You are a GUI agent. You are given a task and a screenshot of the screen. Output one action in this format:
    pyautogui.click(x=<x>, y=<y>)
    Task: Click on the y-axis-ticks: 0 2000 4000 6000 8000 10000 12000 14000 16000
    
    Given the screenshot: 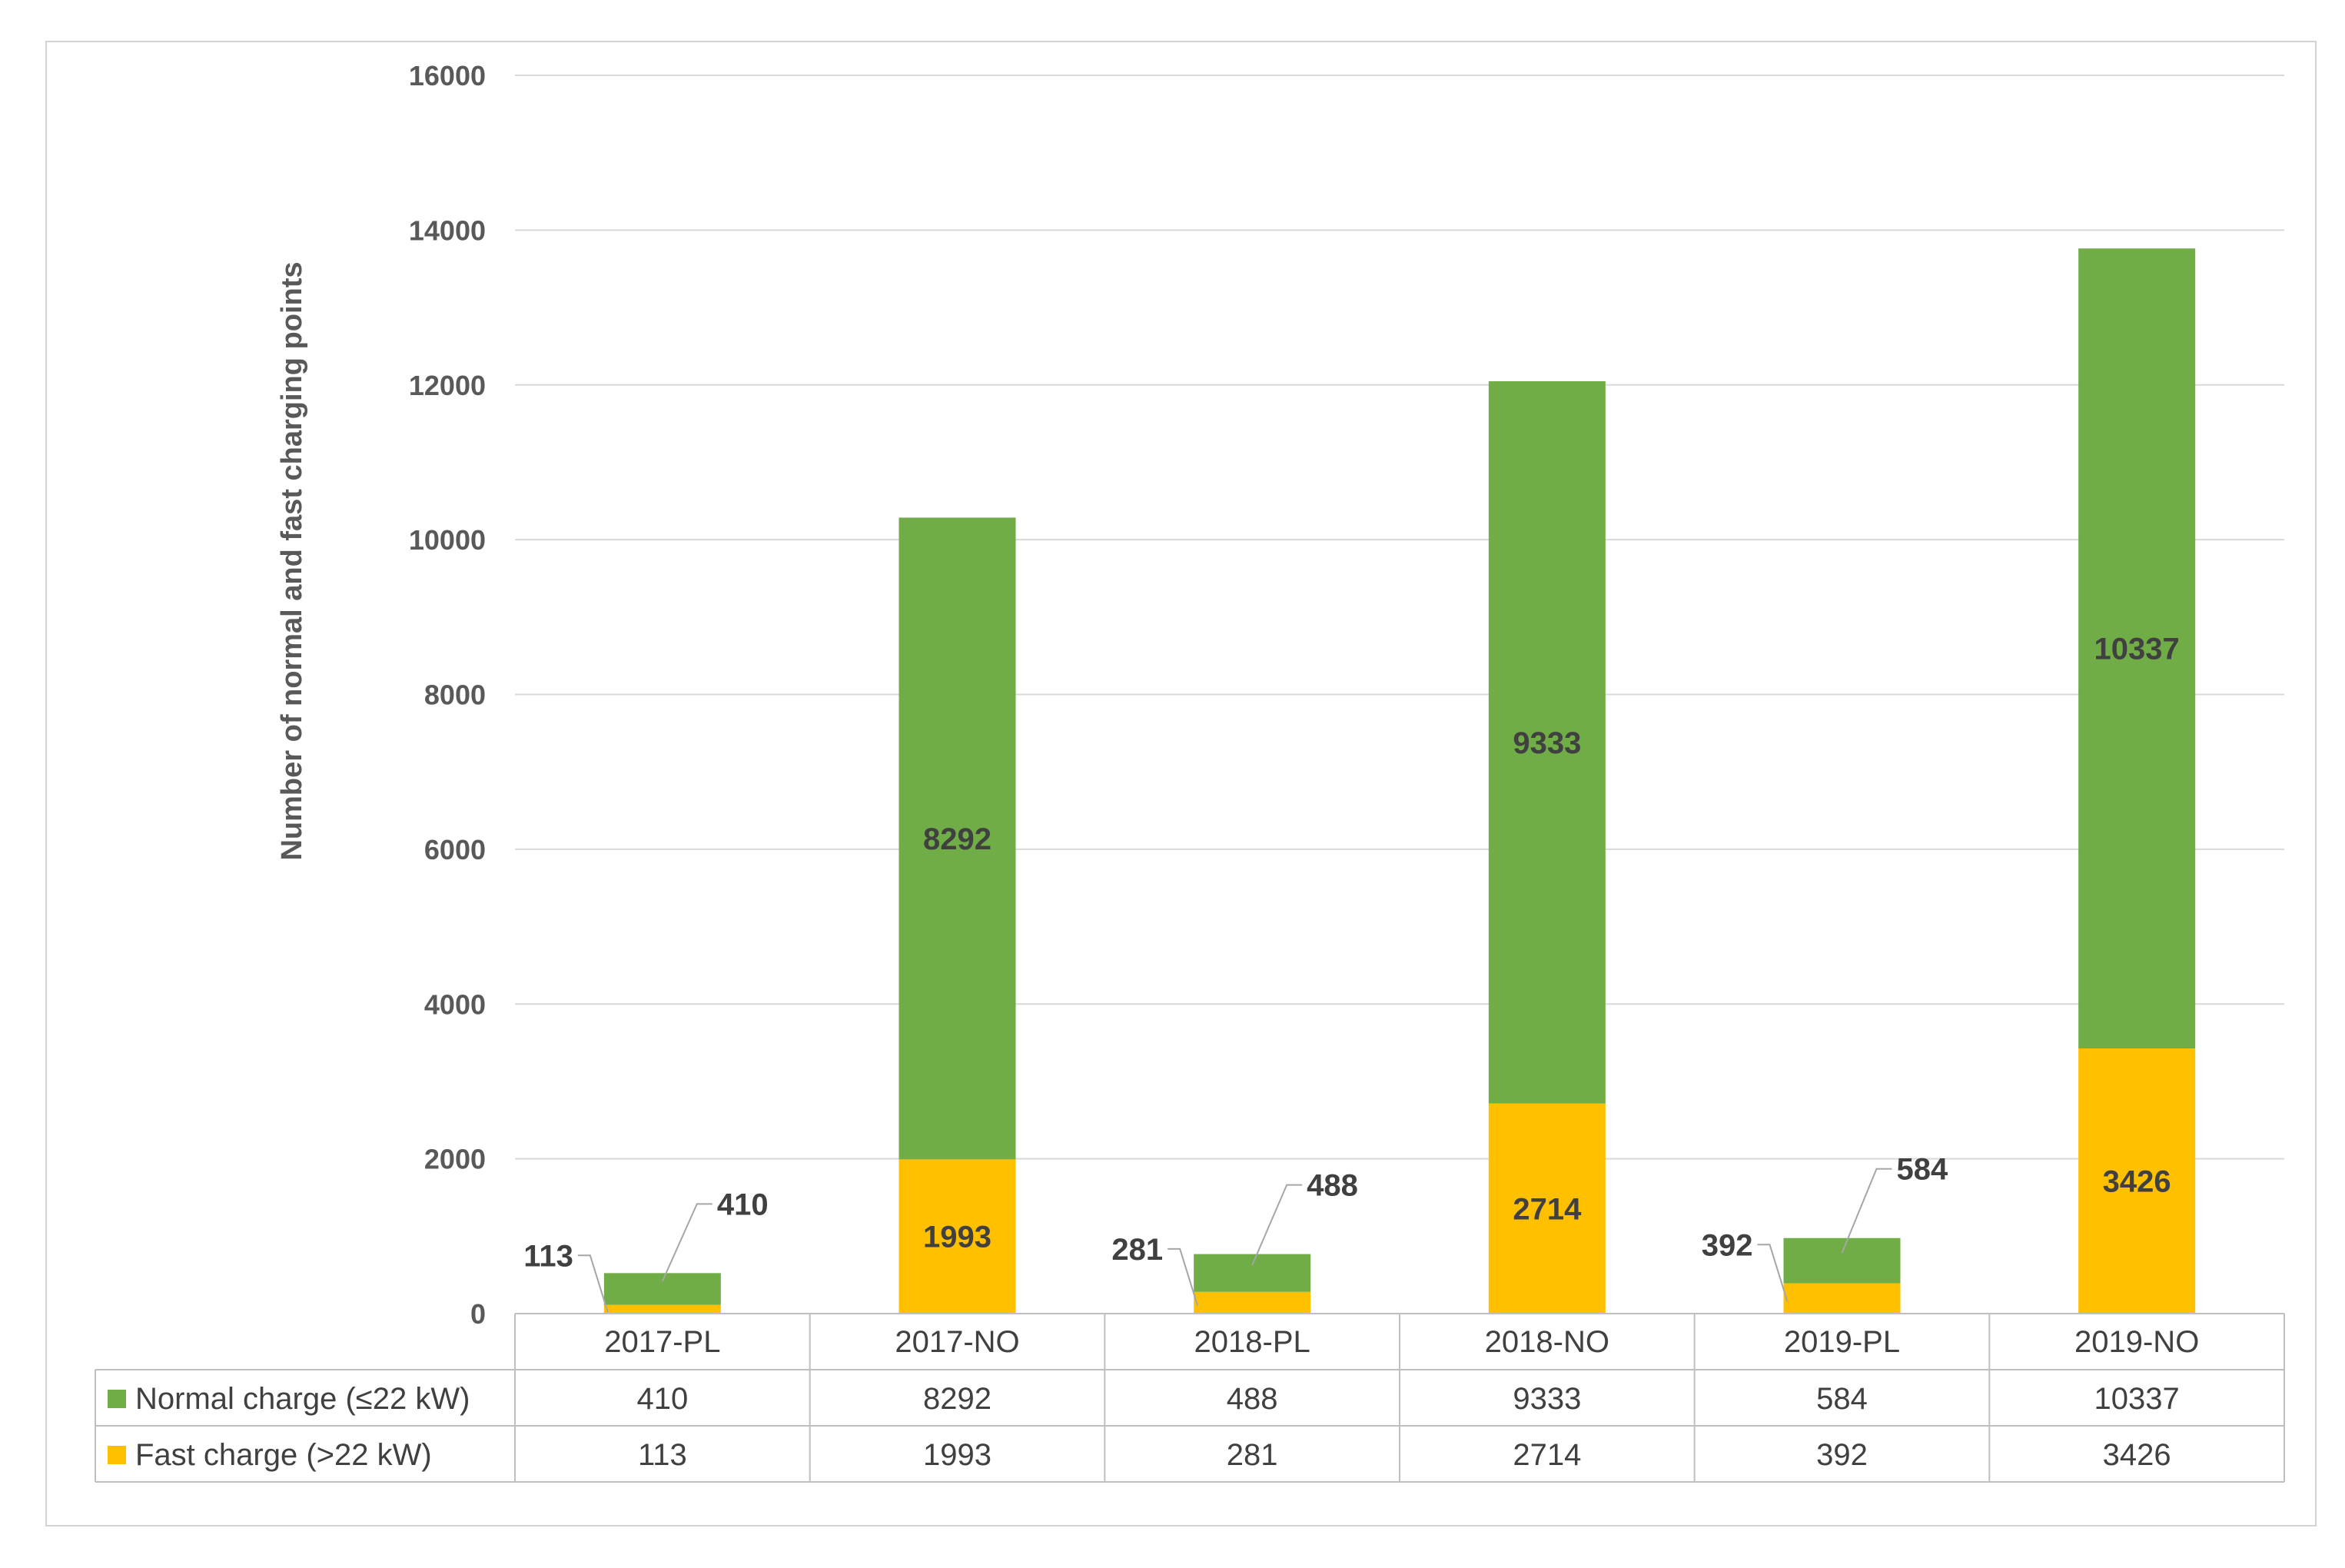 What is the action you would take?
    pyautogui.click(x=447, y=695)
    